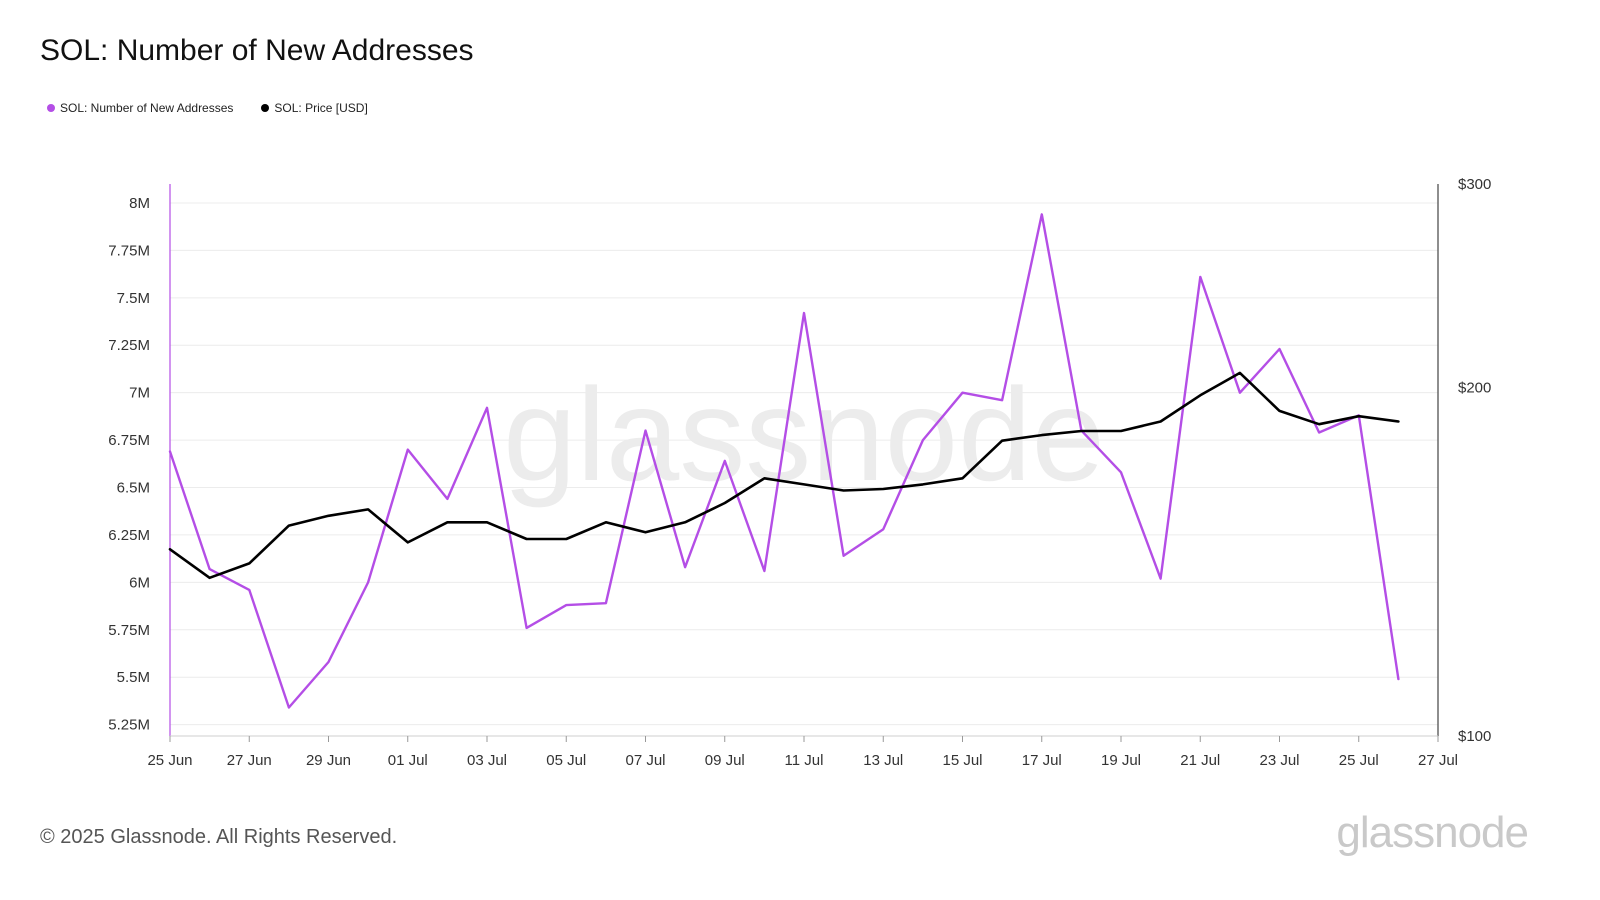 Image resolution: width=1600 pixels, height=900 pixels. I want to click on legend-label-price: SOL: Price [USD], so click(321, 108).